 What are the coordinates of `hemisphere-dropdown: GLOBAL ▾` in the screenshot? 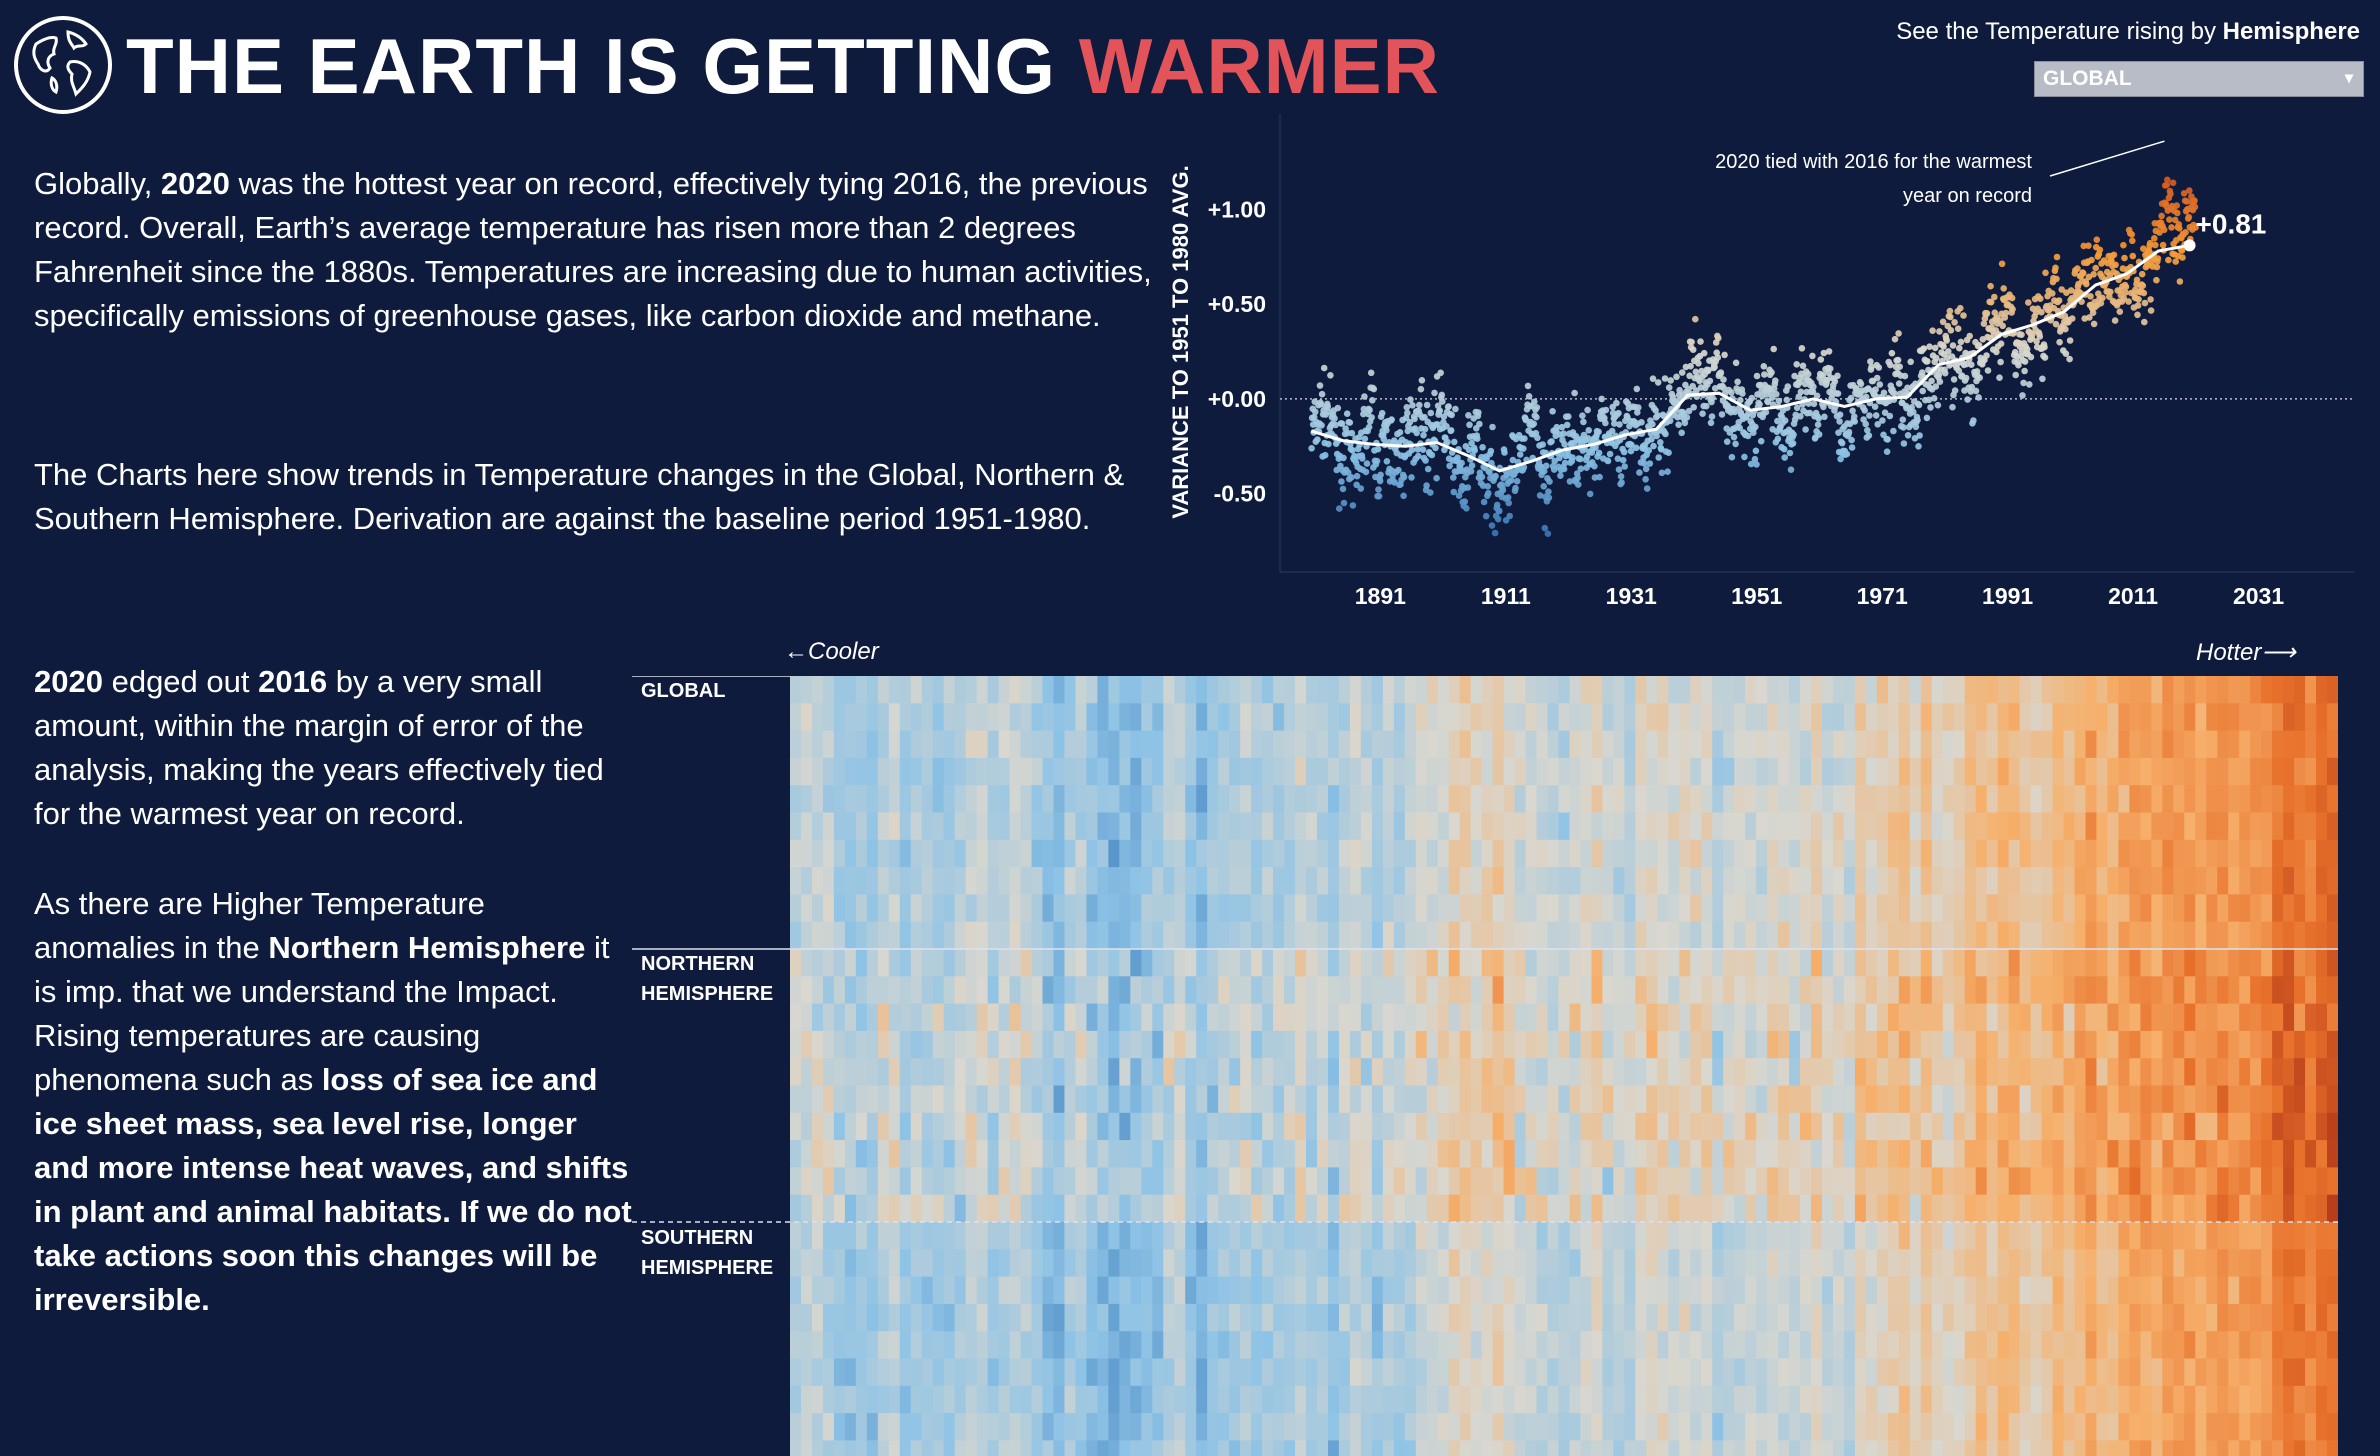 It's located at (2199, 79).